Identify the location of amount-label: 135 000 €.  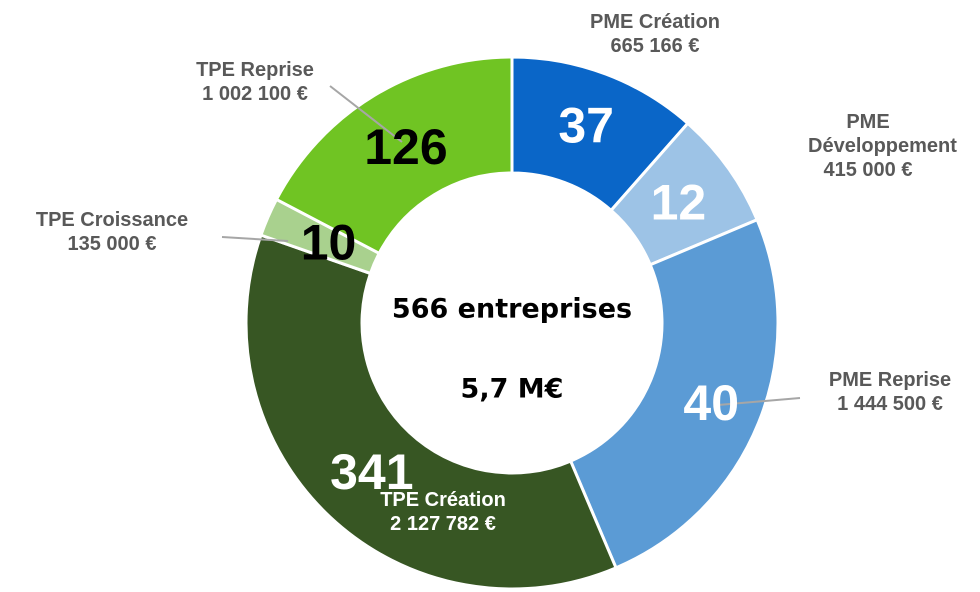
(112, 244).